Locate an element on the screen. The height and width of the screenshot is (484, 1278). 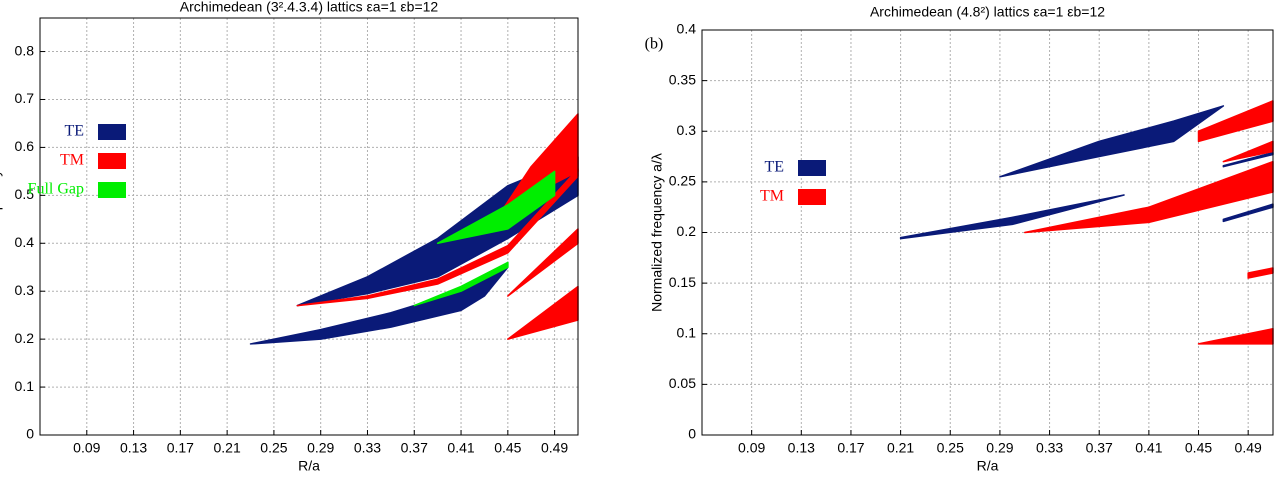
y-tick-label: 0.15 is located at coordinates (682, 282).